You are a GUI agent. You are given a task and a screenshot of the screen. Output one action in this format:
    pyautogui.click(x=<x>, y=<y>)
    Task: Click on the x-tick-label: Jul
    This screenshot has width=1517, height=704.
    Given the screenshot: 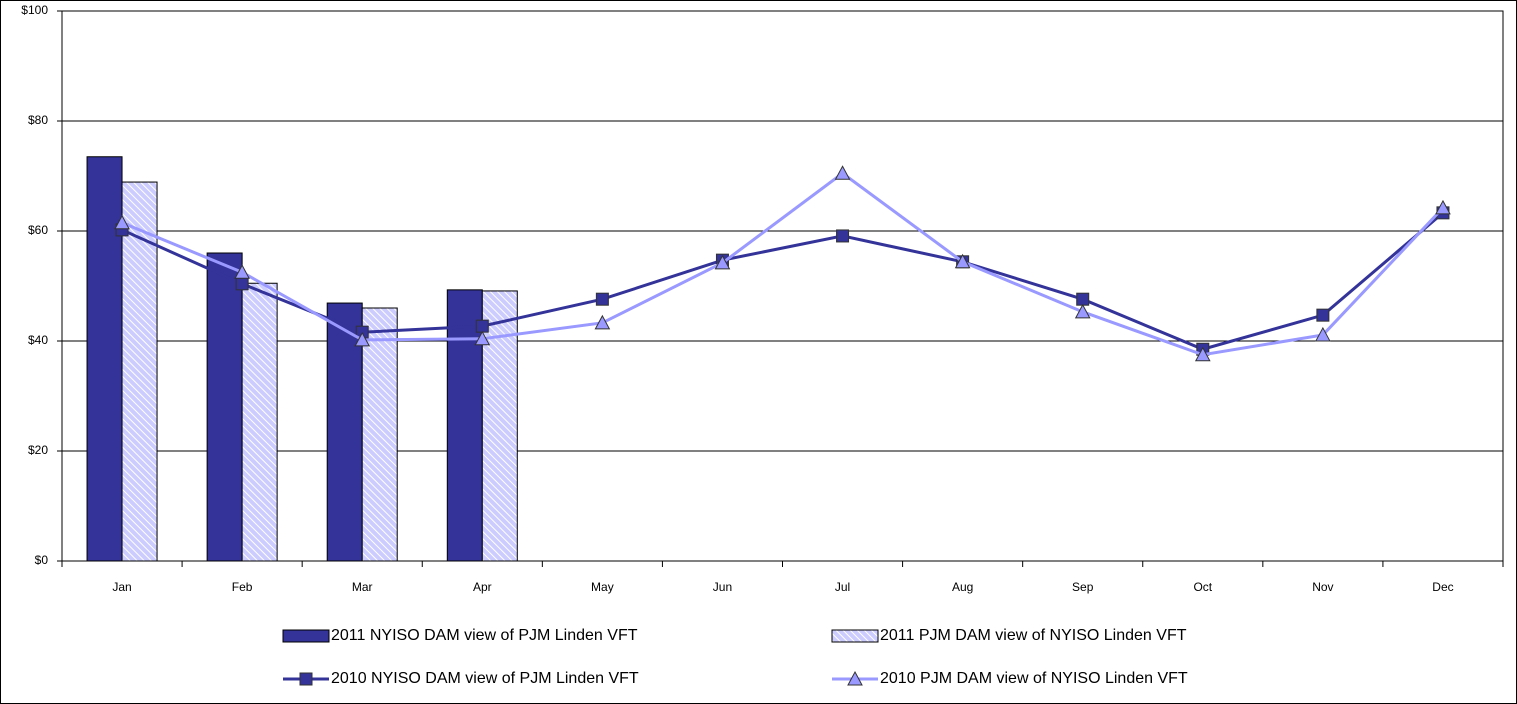 What is the action you would take?
    pyautogui.click(x=842, y=587)
    